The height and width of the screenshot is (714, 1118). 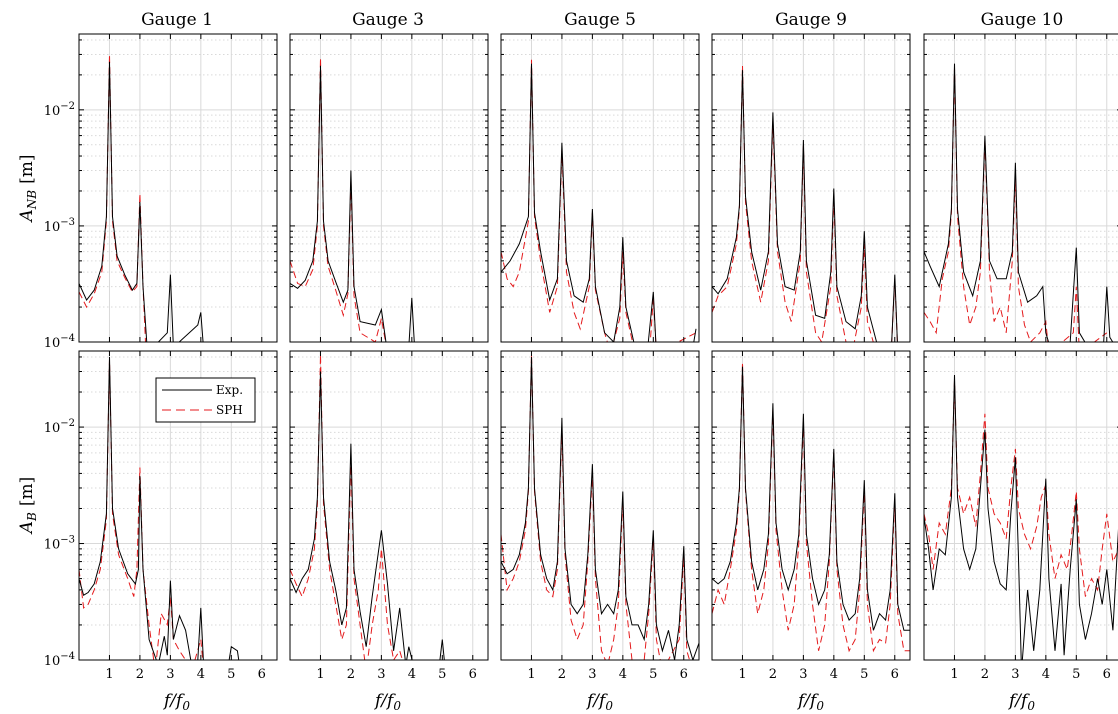 I want to click on legend-sph-label: SPH, so click(x=229, y=410).